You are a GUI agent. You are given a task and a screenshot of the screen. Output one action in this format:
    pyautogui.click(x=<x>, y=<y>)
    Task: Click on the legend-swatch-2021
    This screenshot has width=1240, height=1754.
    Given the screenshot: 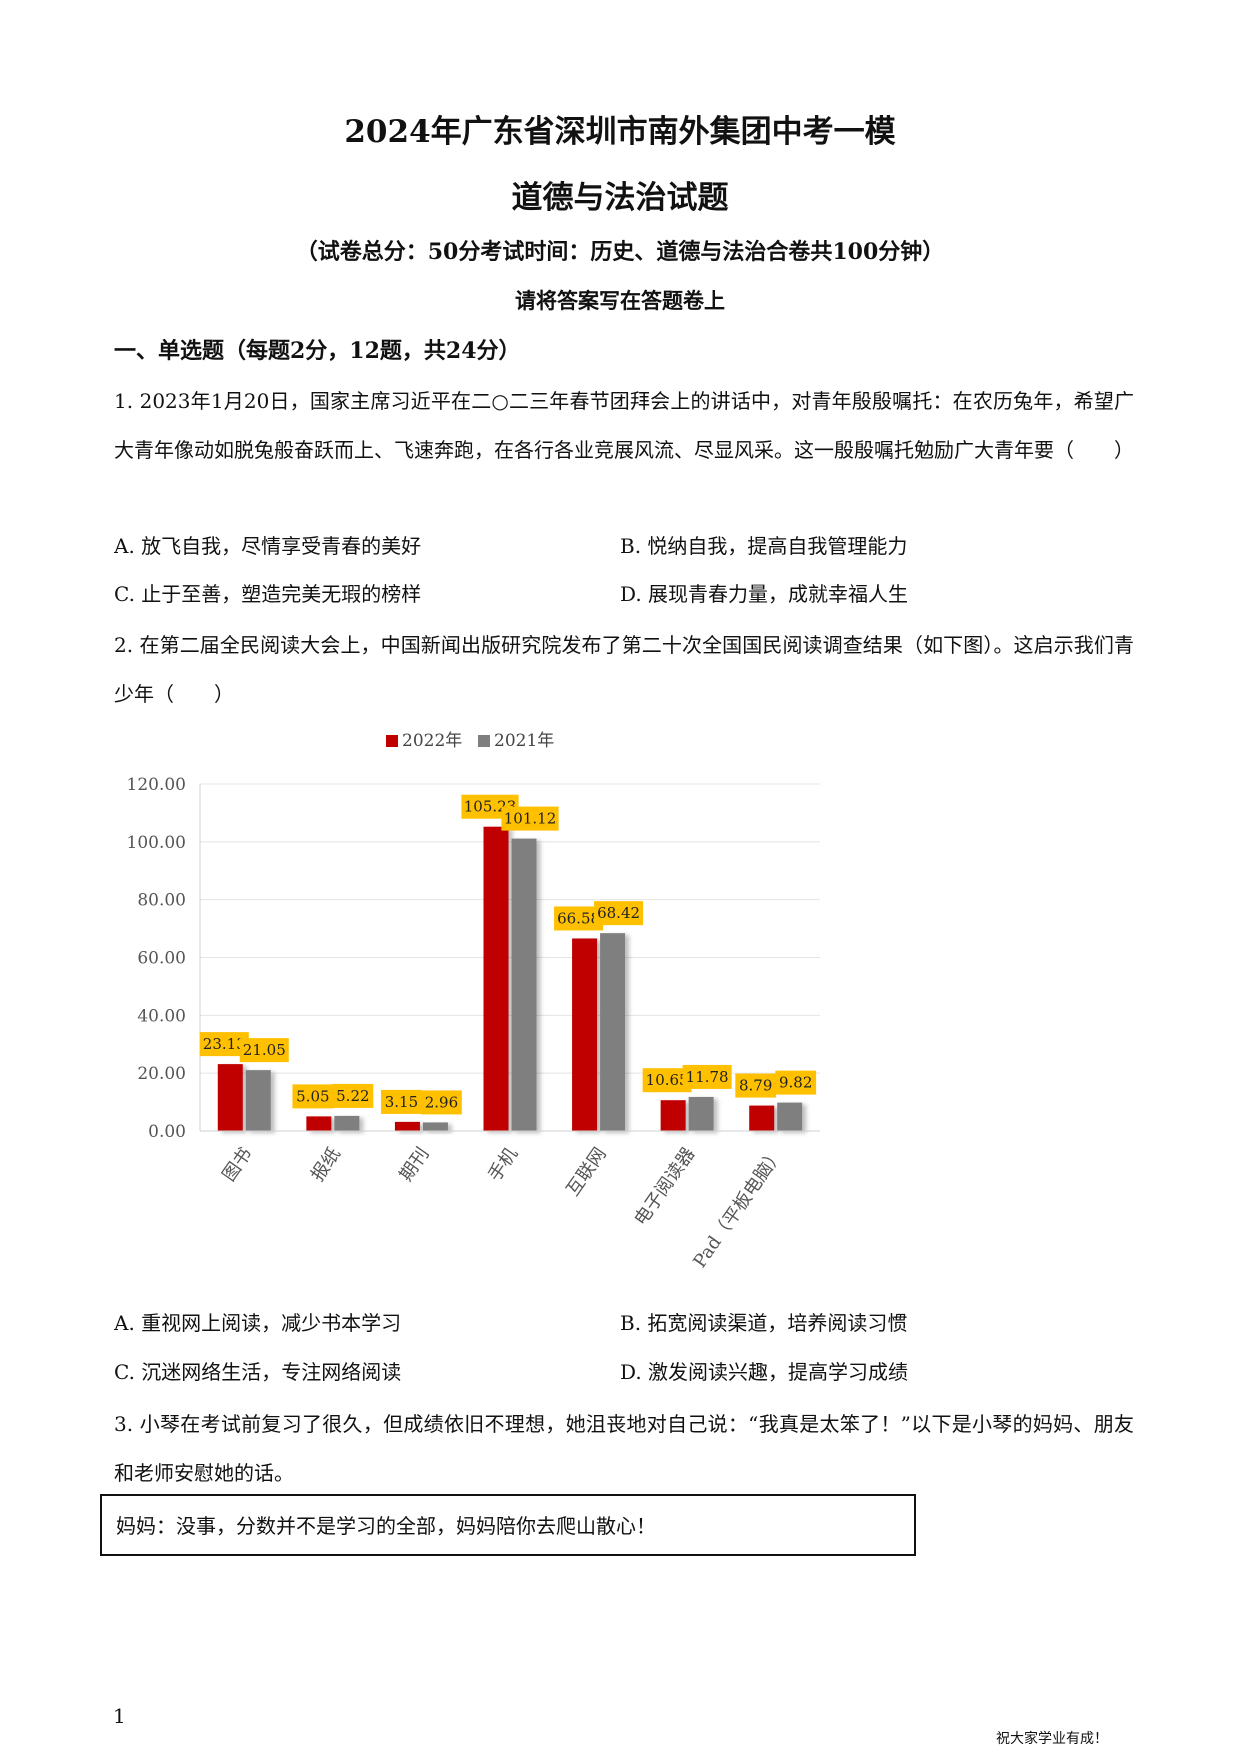 What is the action you would take?
    pyautogui.click(x=484, y=741)
    